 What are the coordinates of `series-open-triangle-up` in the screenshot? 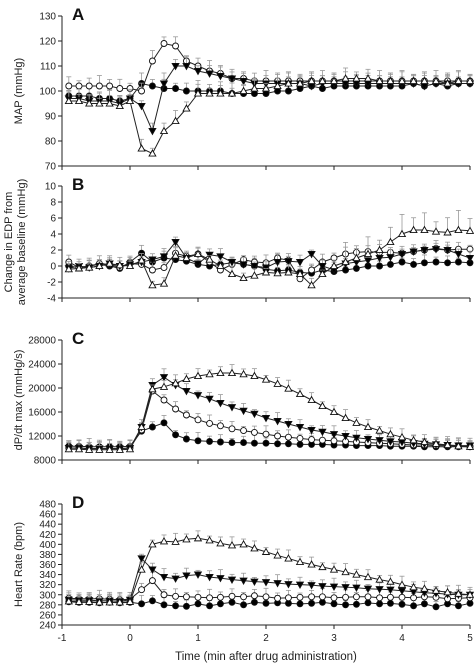 It's located at (269, 408).